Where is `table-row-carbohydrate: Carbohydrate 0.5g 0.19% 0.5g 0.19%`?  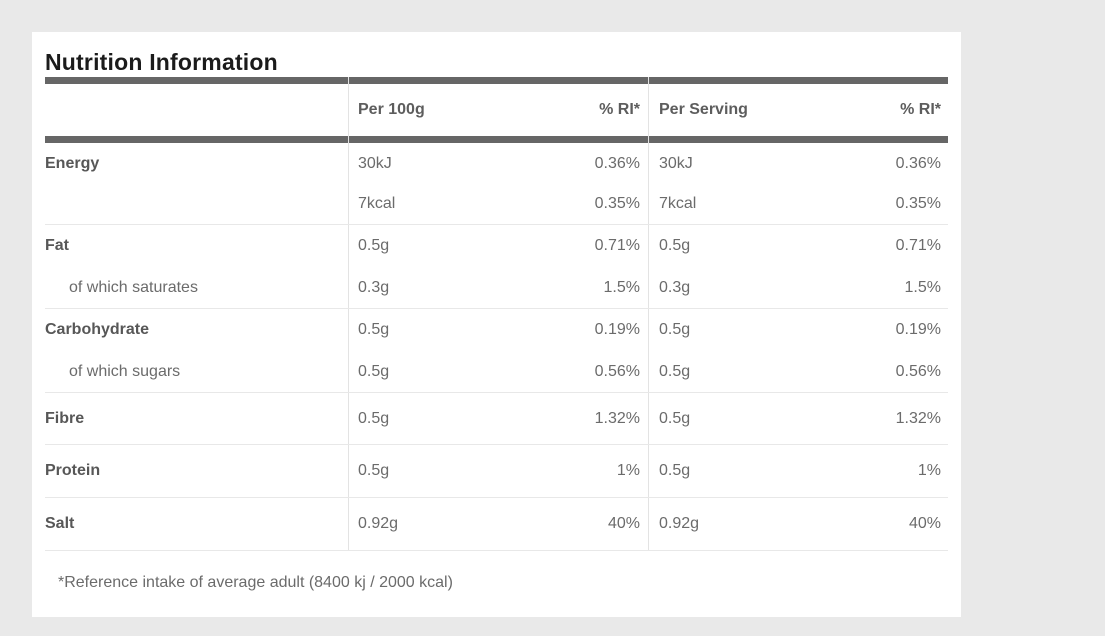
table-row-carbohydrate: Carbohydrate 0.5g 0.19% 0.5g 0.19% is located at coordinates (496, 330).